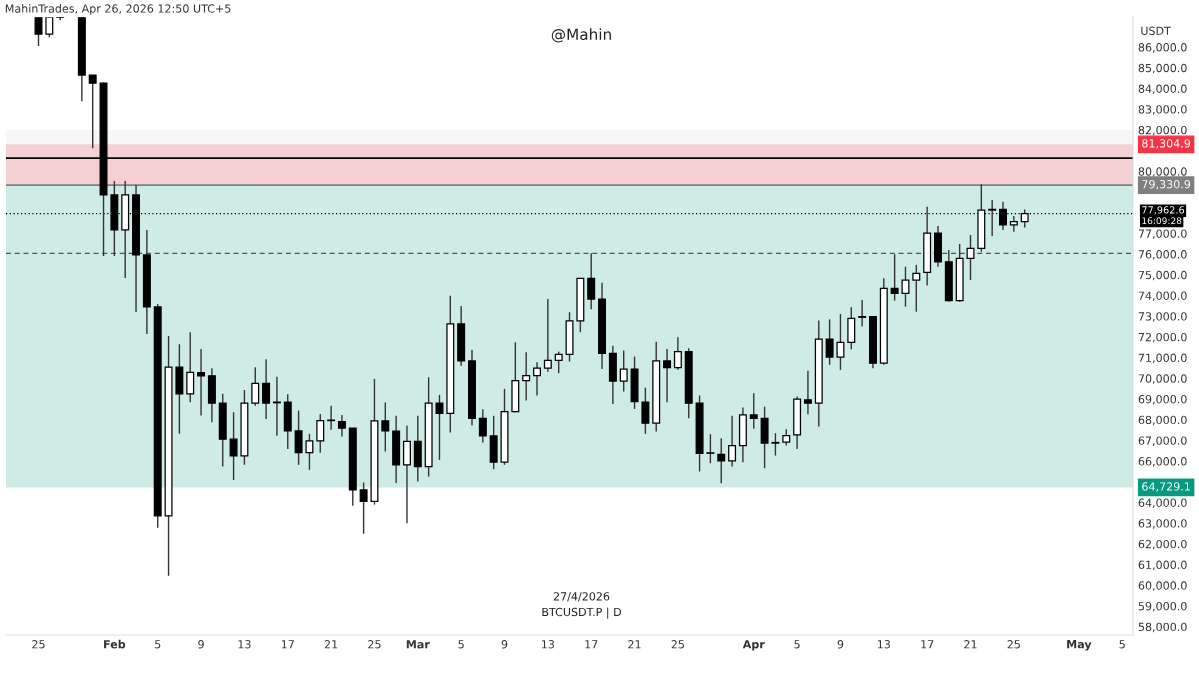  I want to click on x-tick-label: Mar, so click(418, 644).